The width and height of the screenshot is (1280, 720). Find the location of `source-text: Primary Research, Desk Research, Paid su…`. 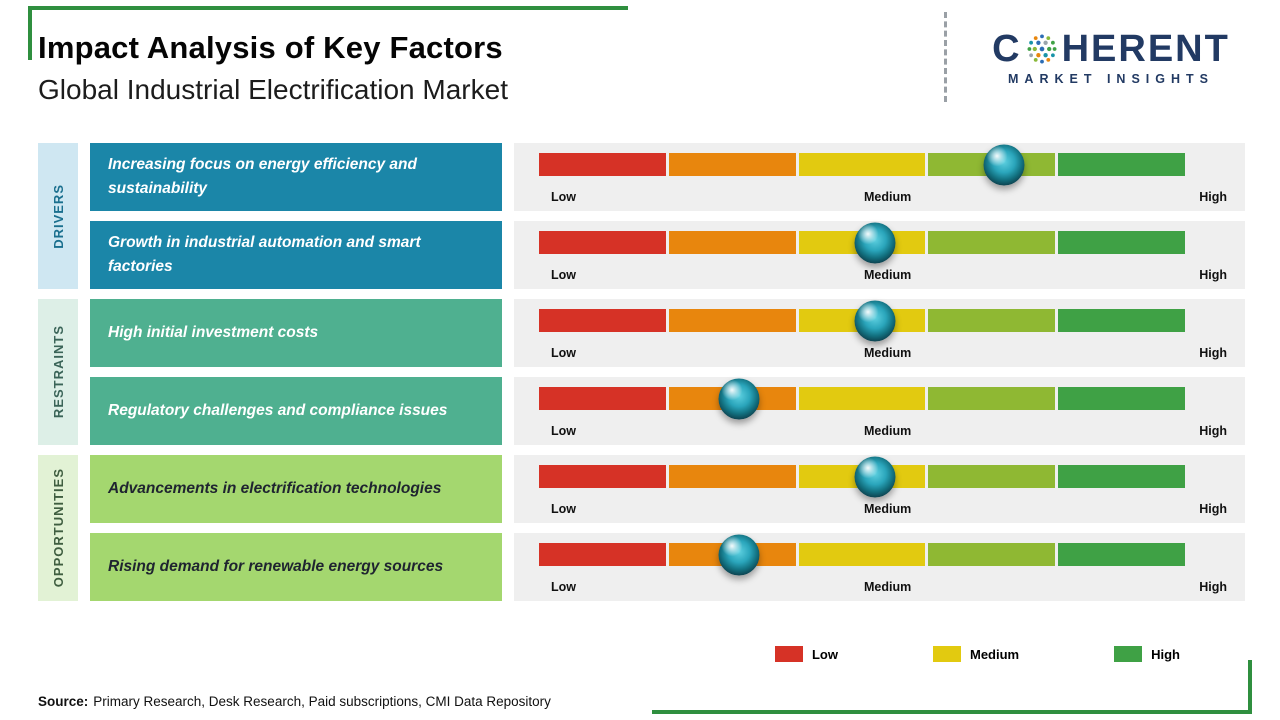

source-text: Primary Research, Desk Research, Paid su… is located at coordinates (322, 701).